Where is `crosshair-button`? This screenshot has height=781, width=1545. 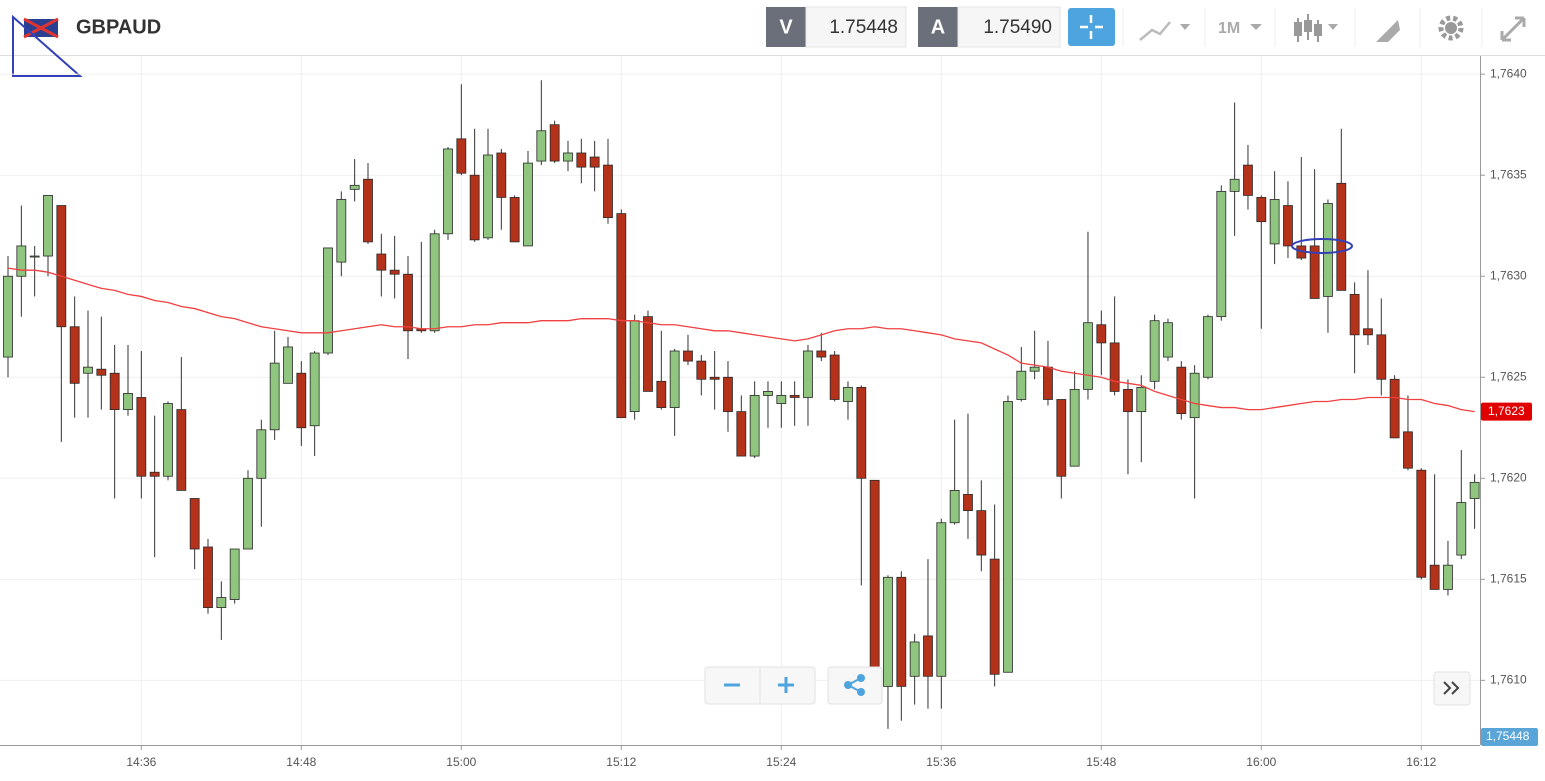 crosshair-button is located at coordinates (1091, 27).